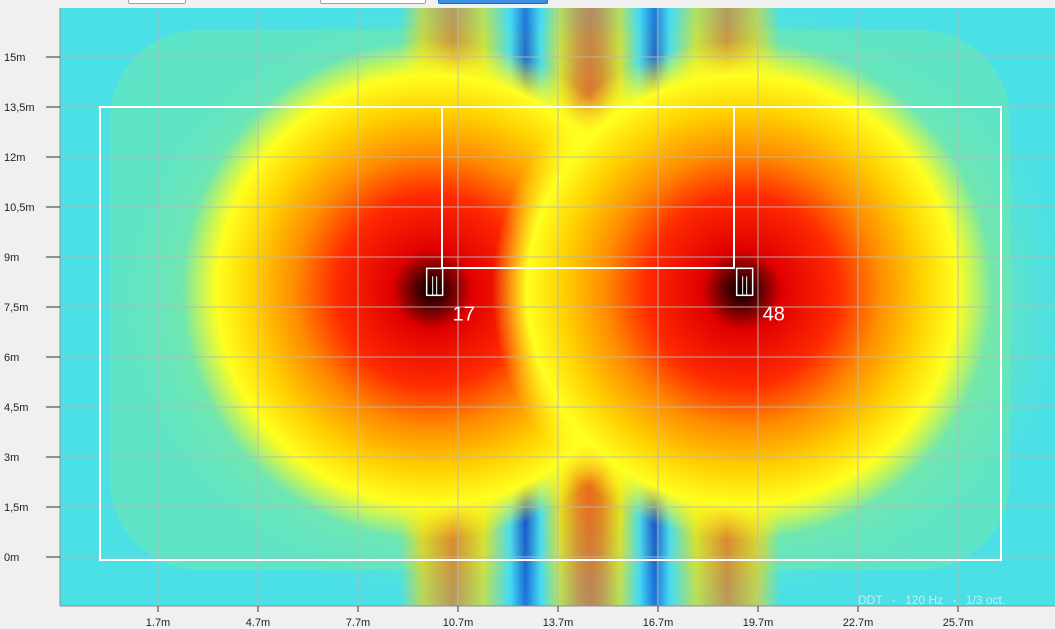 The width and height of the screenshot is (1055, 629). What do you see at coordinates (11, 258) in the screenshot?
I see `y-tick-label: 9m` at bounding box center [11, 258].